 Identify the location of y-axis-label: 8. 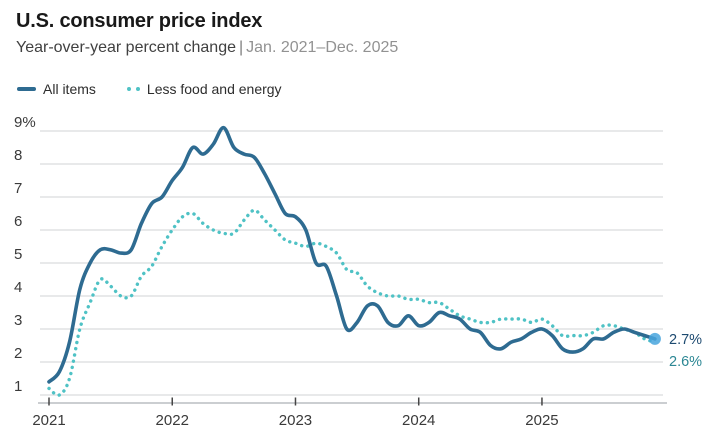
(18, 155).